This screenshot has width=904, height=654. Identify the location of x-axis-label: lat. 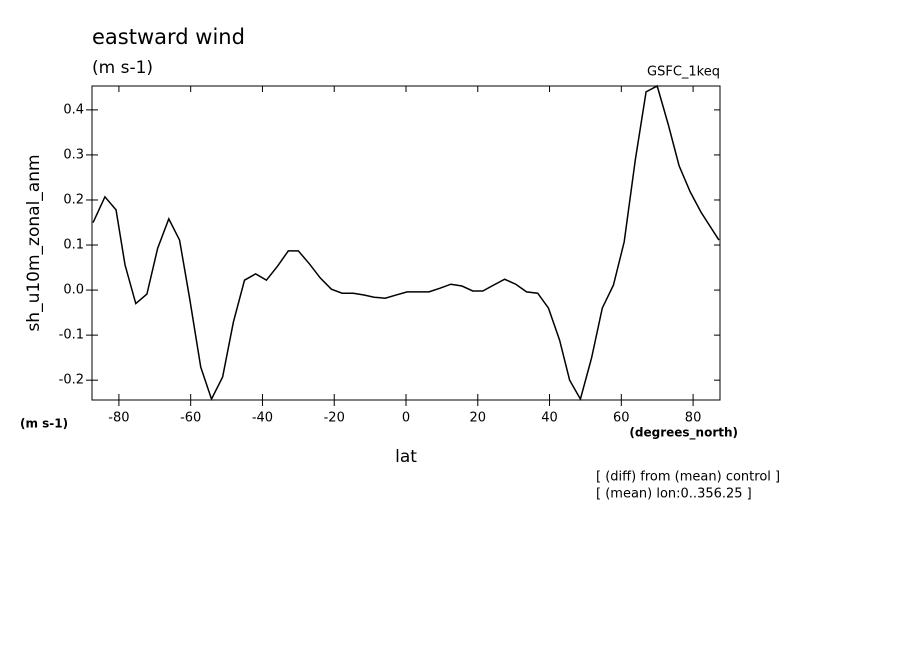
(406, 457).